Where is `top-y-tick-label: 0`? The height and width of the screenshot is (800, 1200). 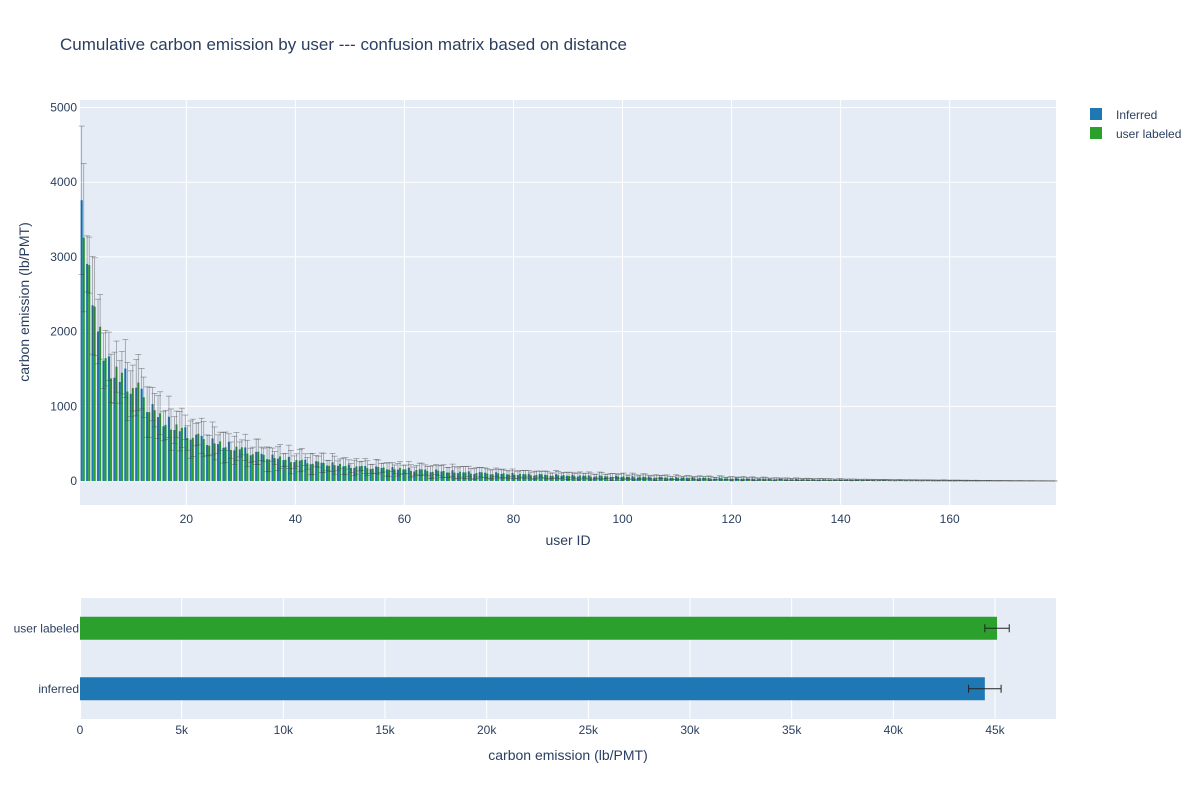
top-y-tick-label: 0 is located at coordinates (73, 481).